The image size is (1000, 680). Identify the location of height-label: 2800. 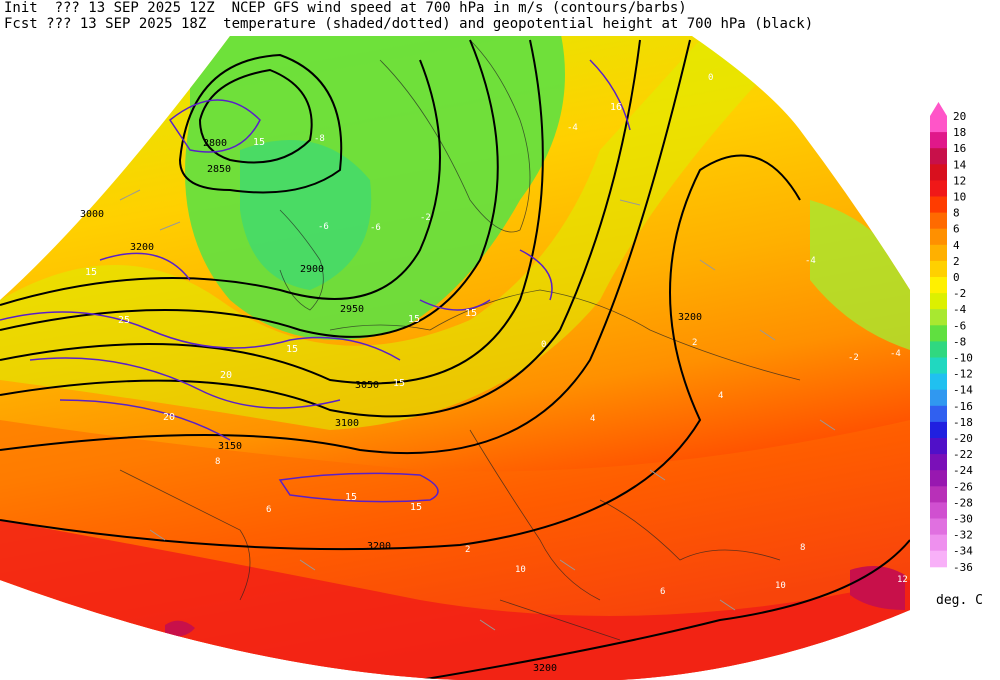
(215, 143).